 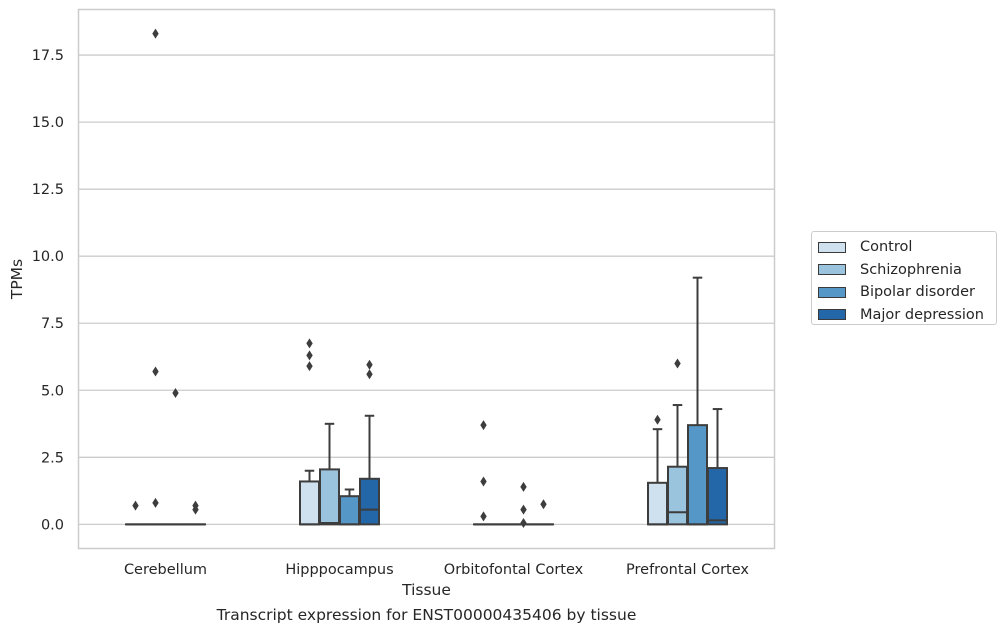 I want to click on y-tick-label: 15.0, so click(x=48, y=123).